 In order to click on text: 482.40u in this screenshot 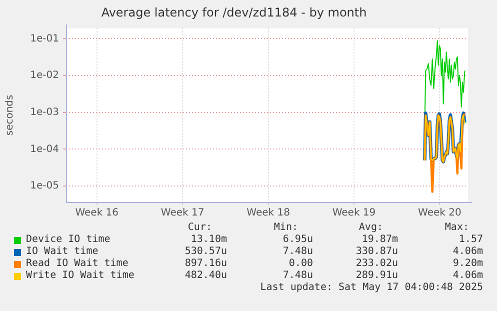, I will do `click(205, 276)`.